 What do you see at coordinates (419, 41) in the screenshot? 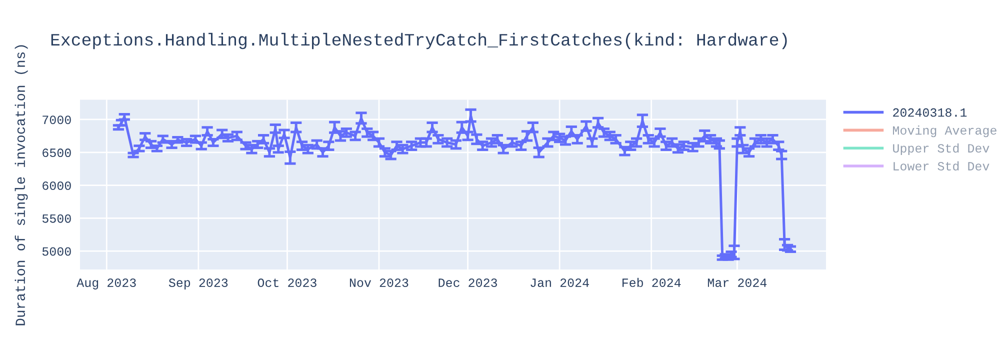
I see `chart-title: Exceptions.Handling.MultipleNestedTryCatch_FirstCatches(kind: Hardware)` at bounding box center [419, 41].